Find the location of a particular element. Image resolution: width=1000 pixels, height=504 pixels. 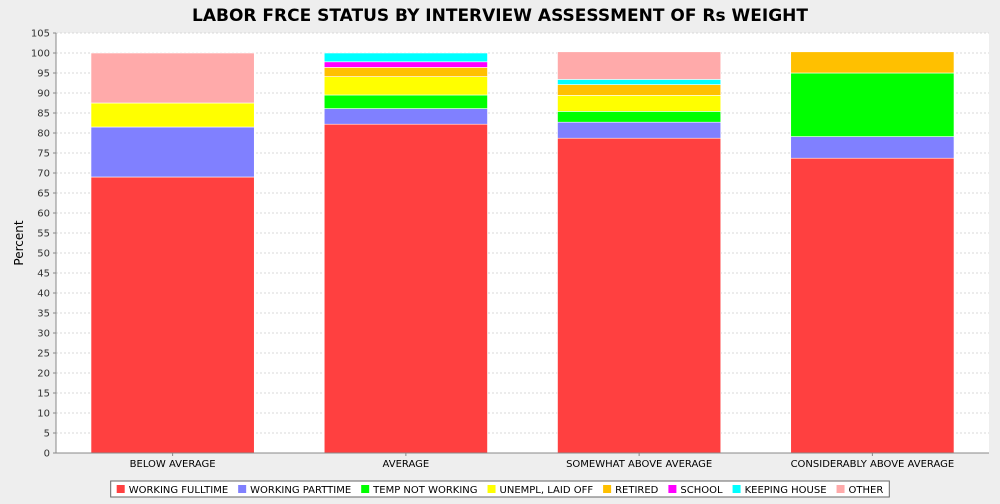

y-tick-label: 100 is located at coordinates (40, 54).